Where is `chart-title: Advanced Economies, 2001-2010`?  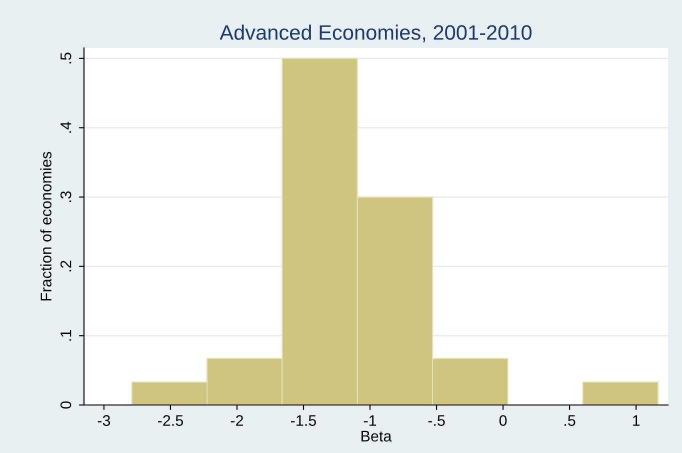
chart-title: Advanced Economies, 2001-2010 is located at coordinates (376, 33).